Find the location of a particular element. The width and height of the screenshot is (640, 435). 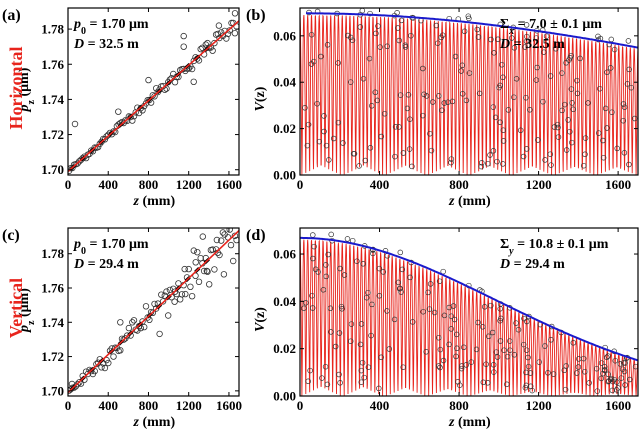

annotation-sub: y is located at coordinates (511, 251).